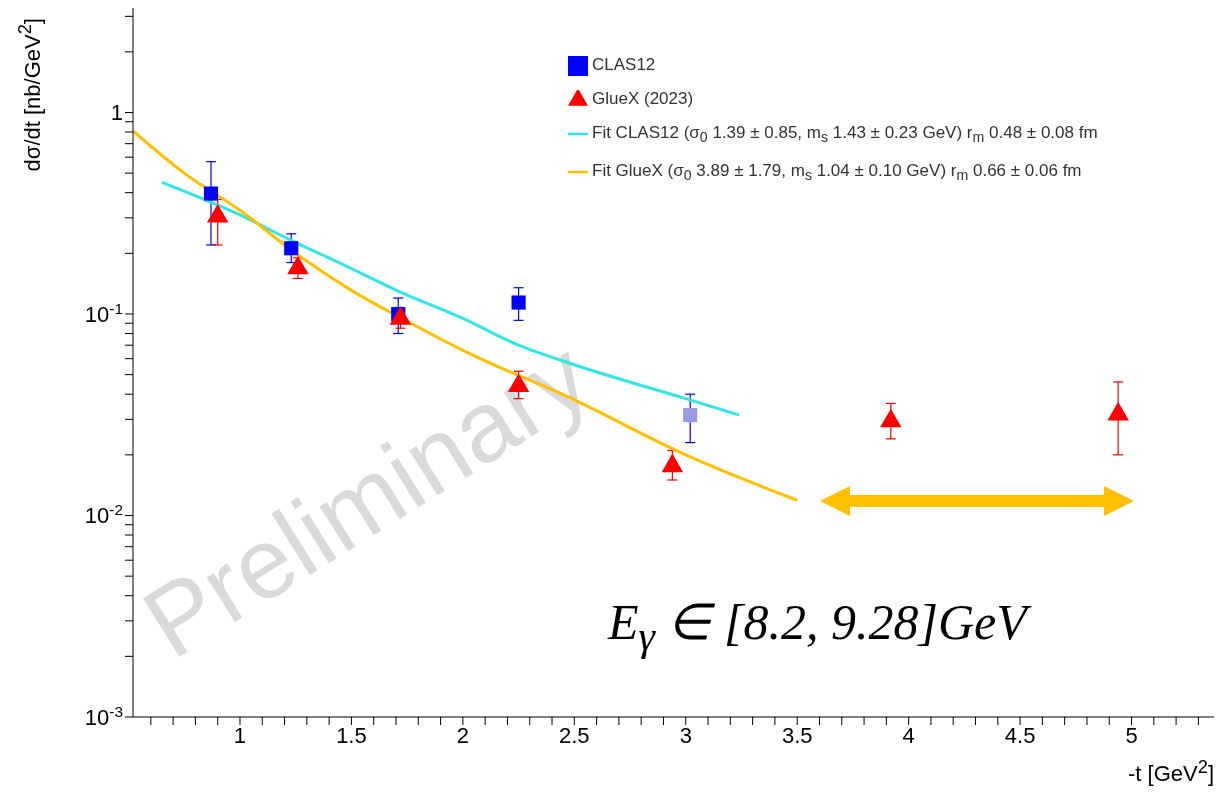  Describe the element at coordinates (1131, 735) in the screenshot. I see `x-tick-label: 5` at that location.